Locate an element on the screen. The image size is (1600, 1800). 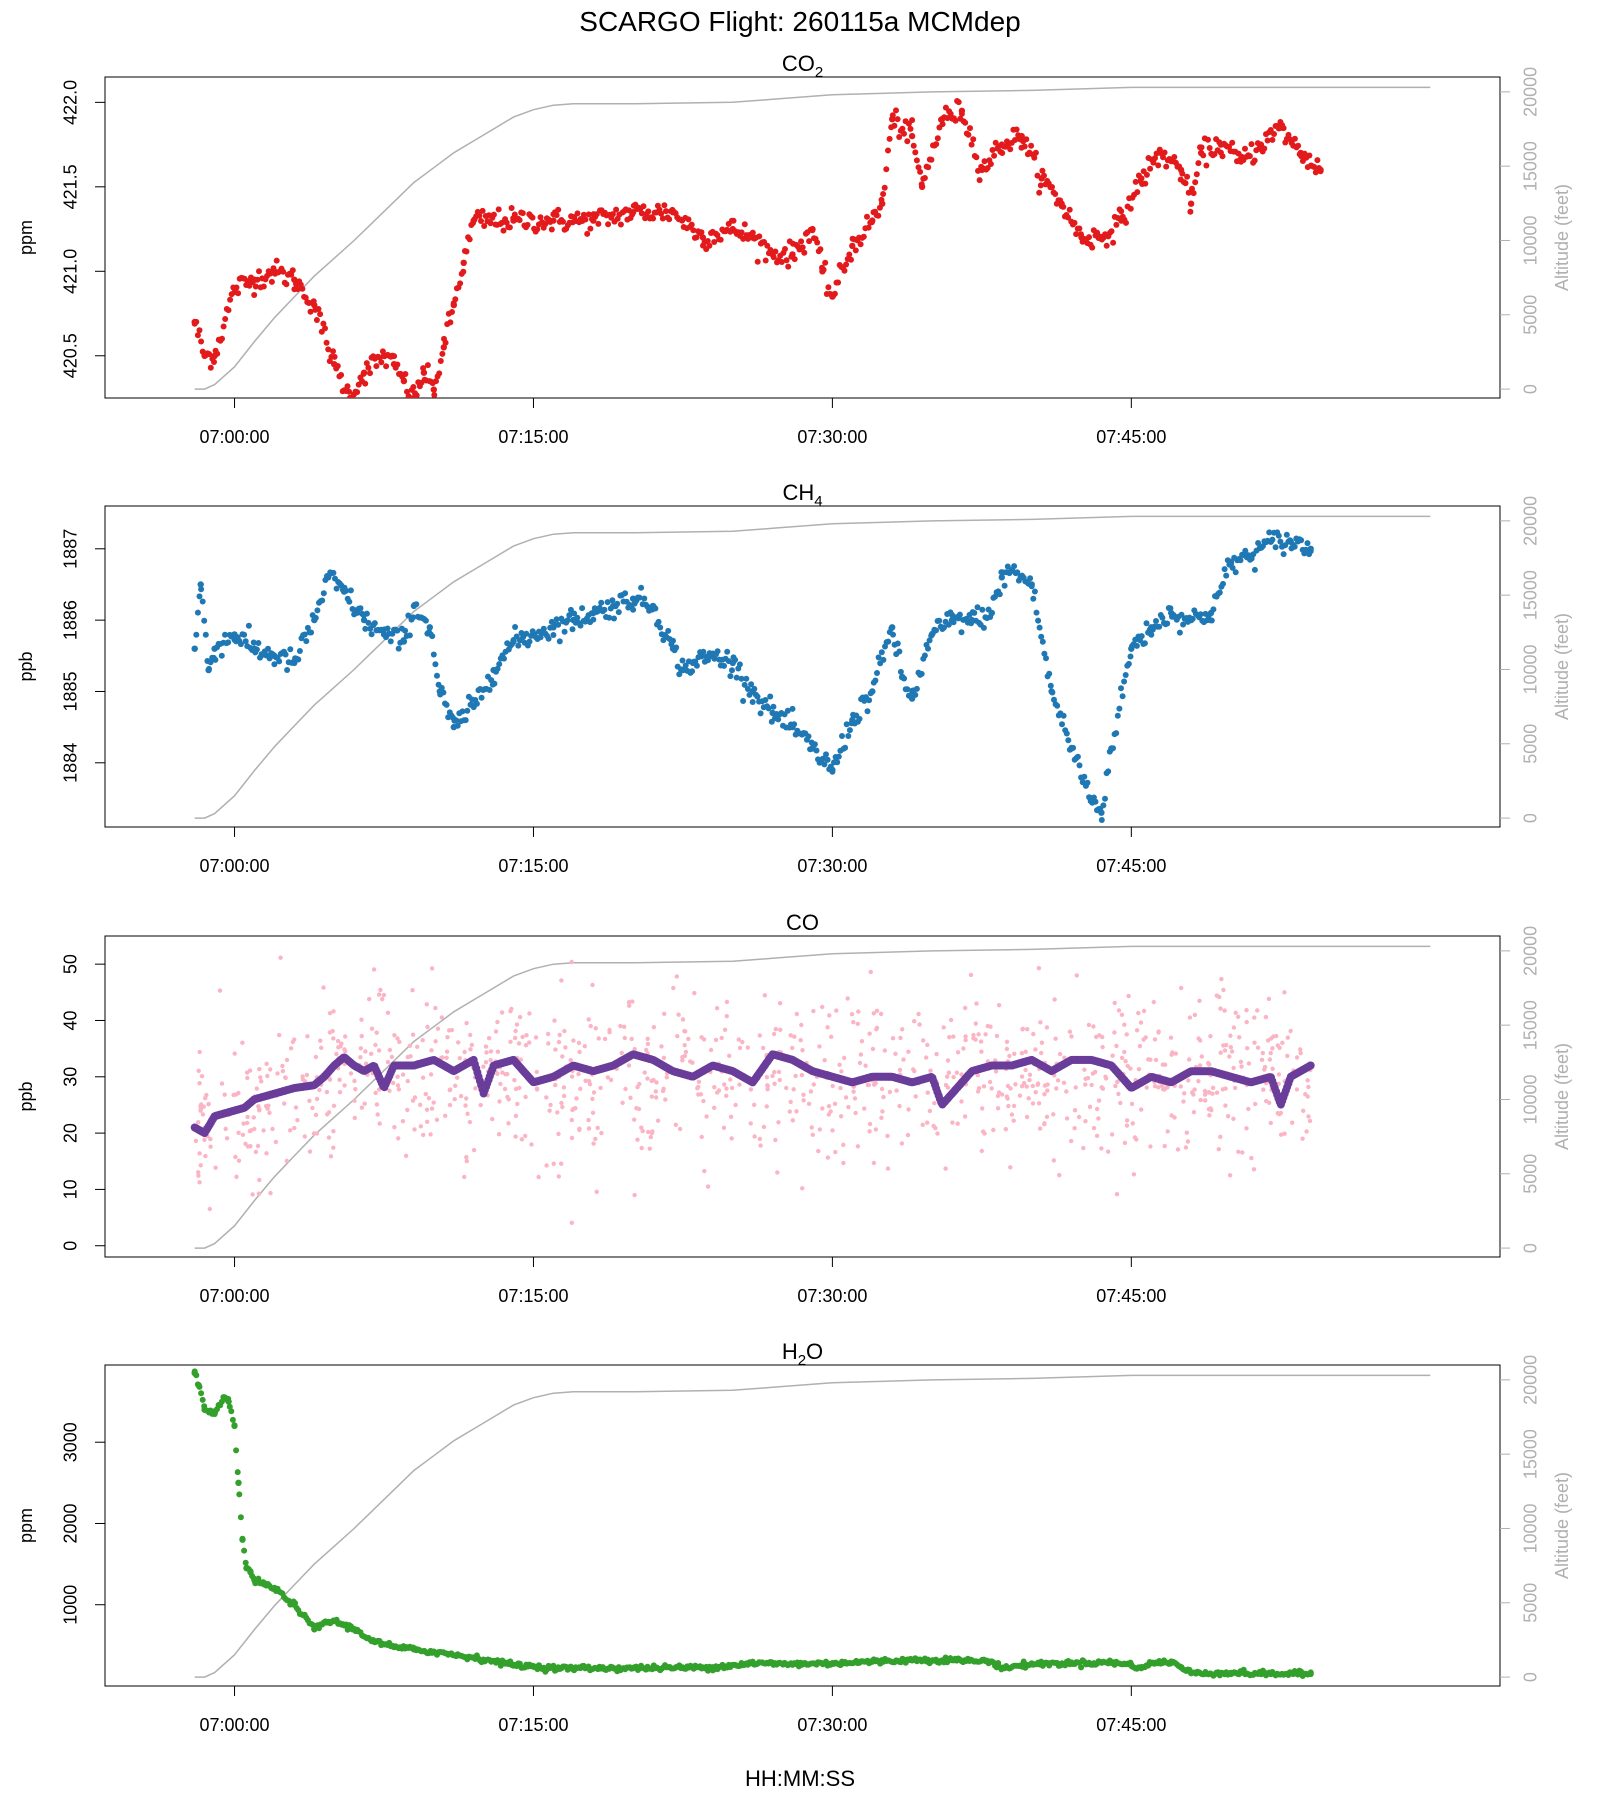
y-tick-label: 40 is located at coordinates (71, 1020).